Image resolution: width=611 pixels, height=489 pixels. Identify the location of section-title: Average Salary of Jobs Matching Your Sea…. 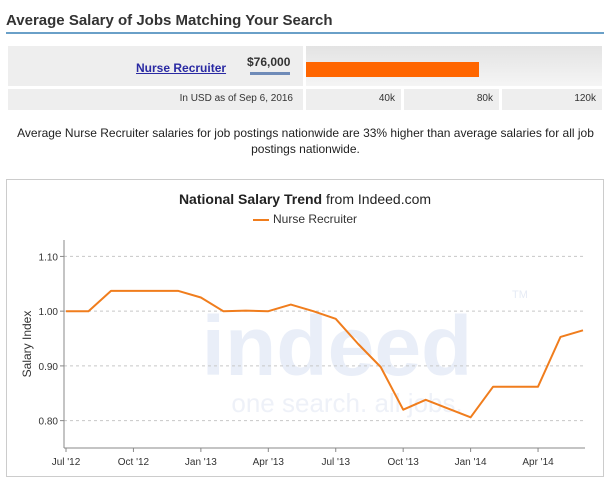
(169, 20).